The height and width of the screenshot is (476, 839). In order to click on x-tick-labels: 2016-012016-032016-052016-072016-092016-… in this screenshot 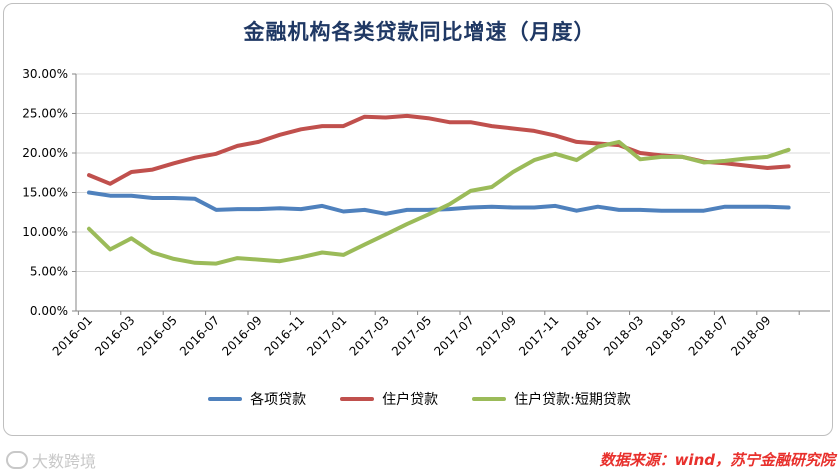, I will do `click(412, 335)`.